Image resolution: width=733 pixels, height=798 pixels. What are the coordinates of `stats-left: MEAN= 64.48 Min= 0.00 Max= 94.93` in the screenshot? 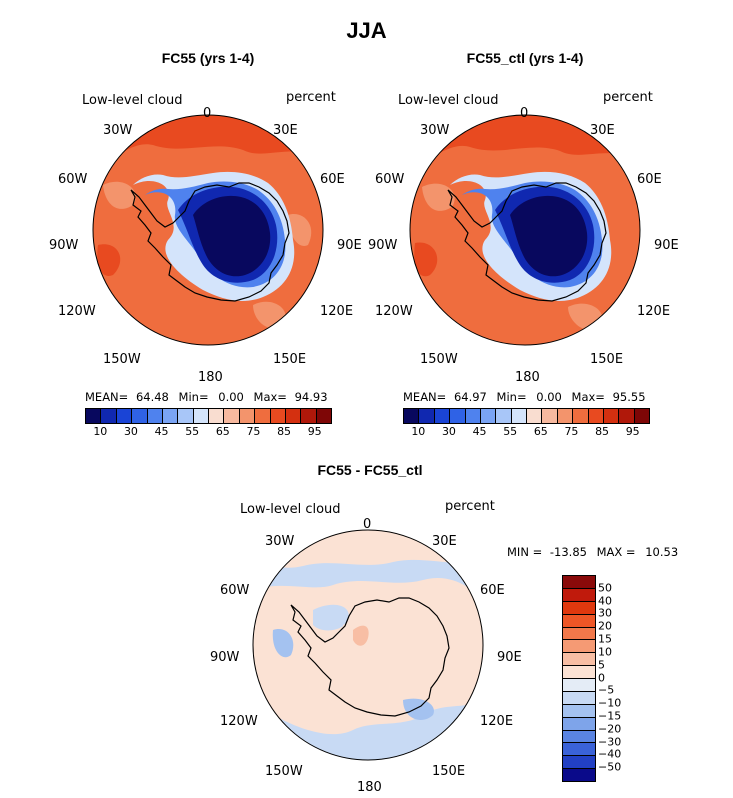 It's located at (206, 397).